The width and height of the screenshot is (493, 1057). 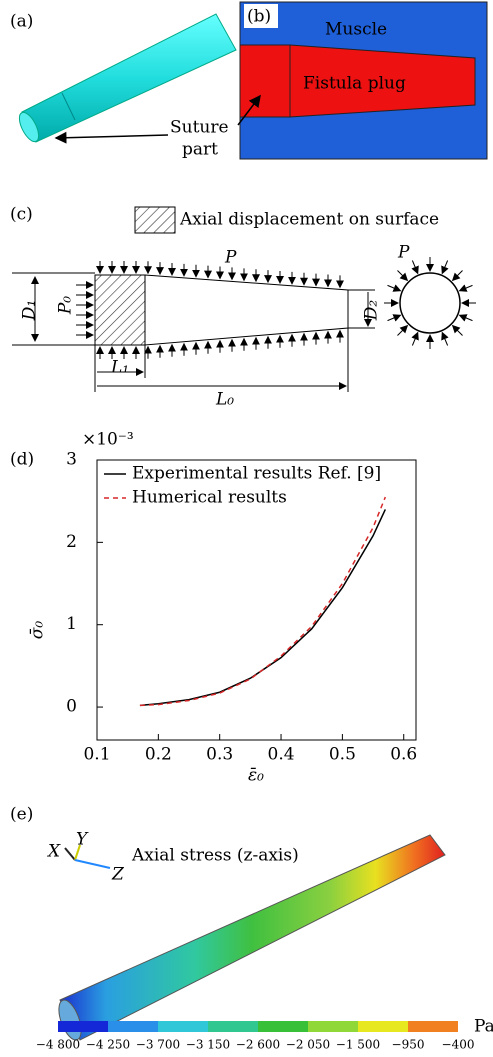 I want to click on colorbar-label: −4 800, so click(x=58, y=1045).